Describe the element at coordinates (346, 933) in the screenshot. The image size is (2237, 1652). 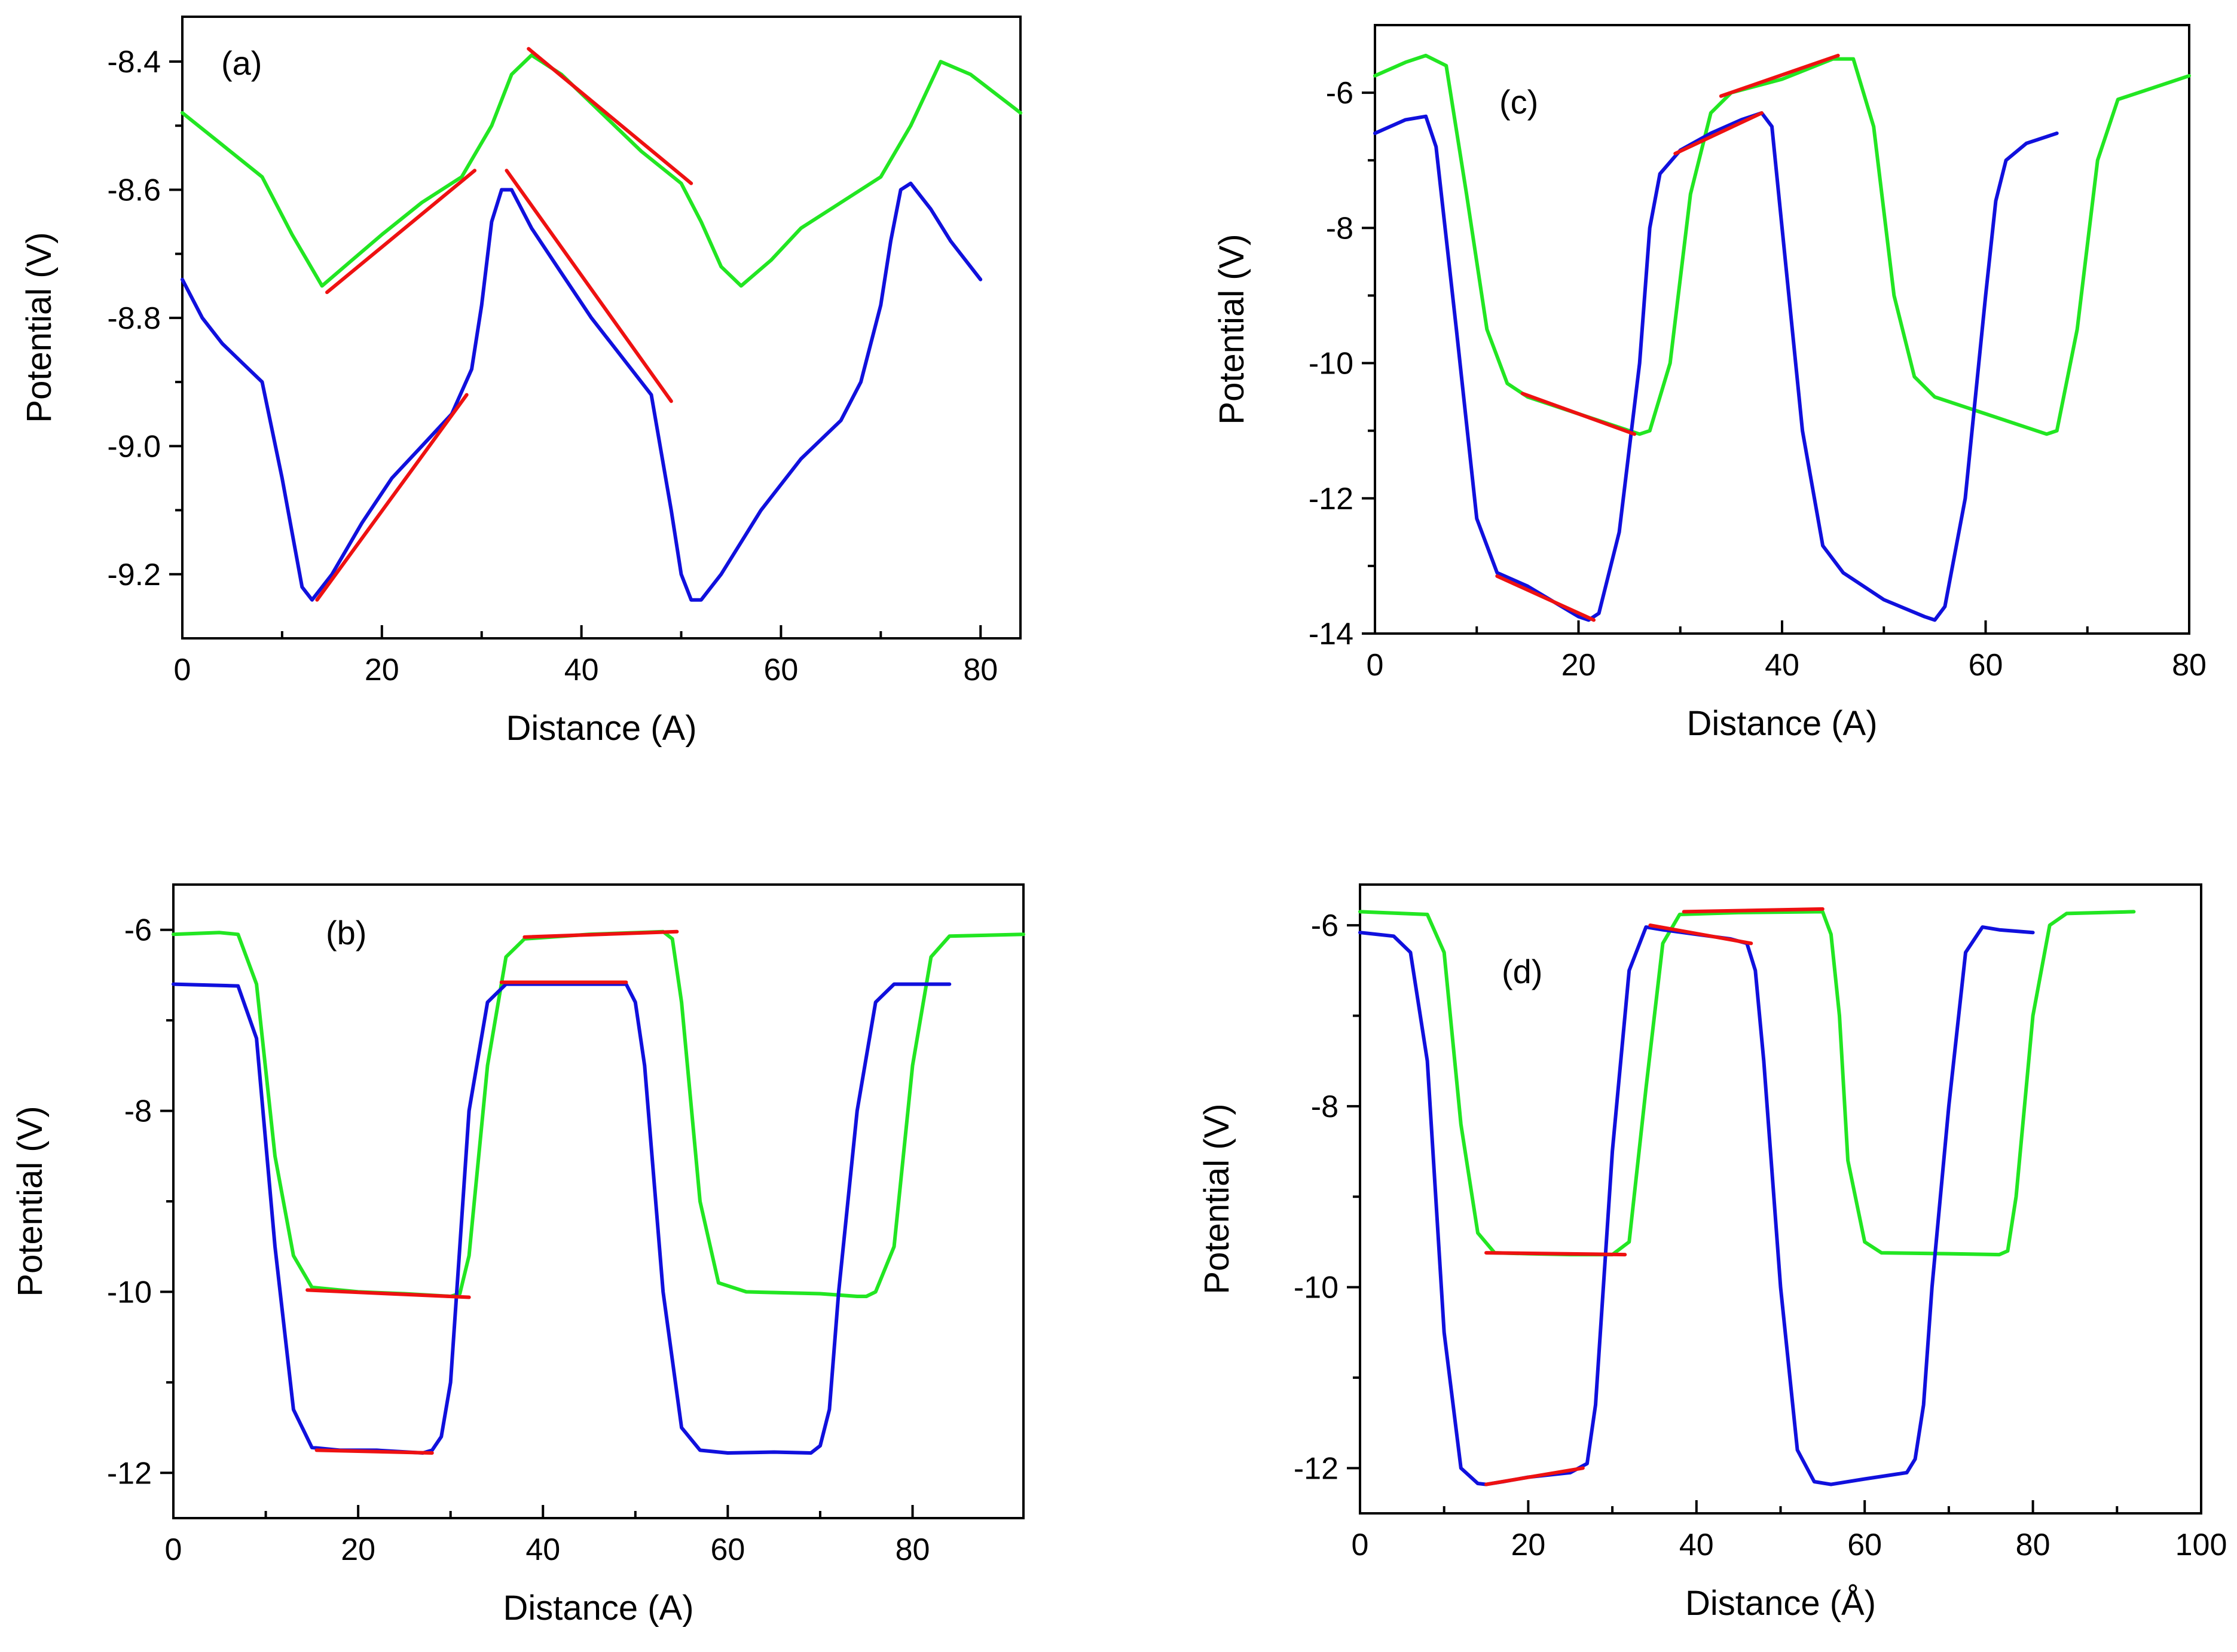
I see `panel-label: (b)` at that location.